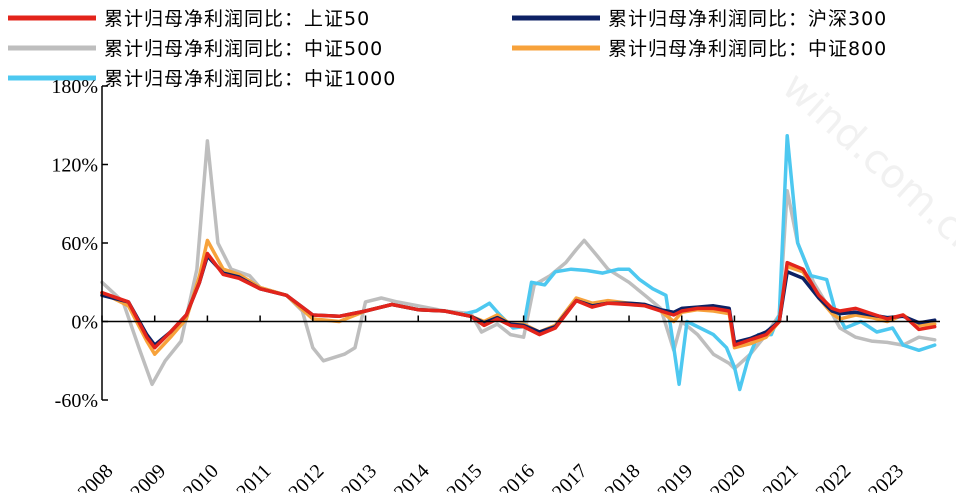 The image size is (956, 493). I want to click on legend-label: 累计归母净利润同比：中证500, so click(243, 49).